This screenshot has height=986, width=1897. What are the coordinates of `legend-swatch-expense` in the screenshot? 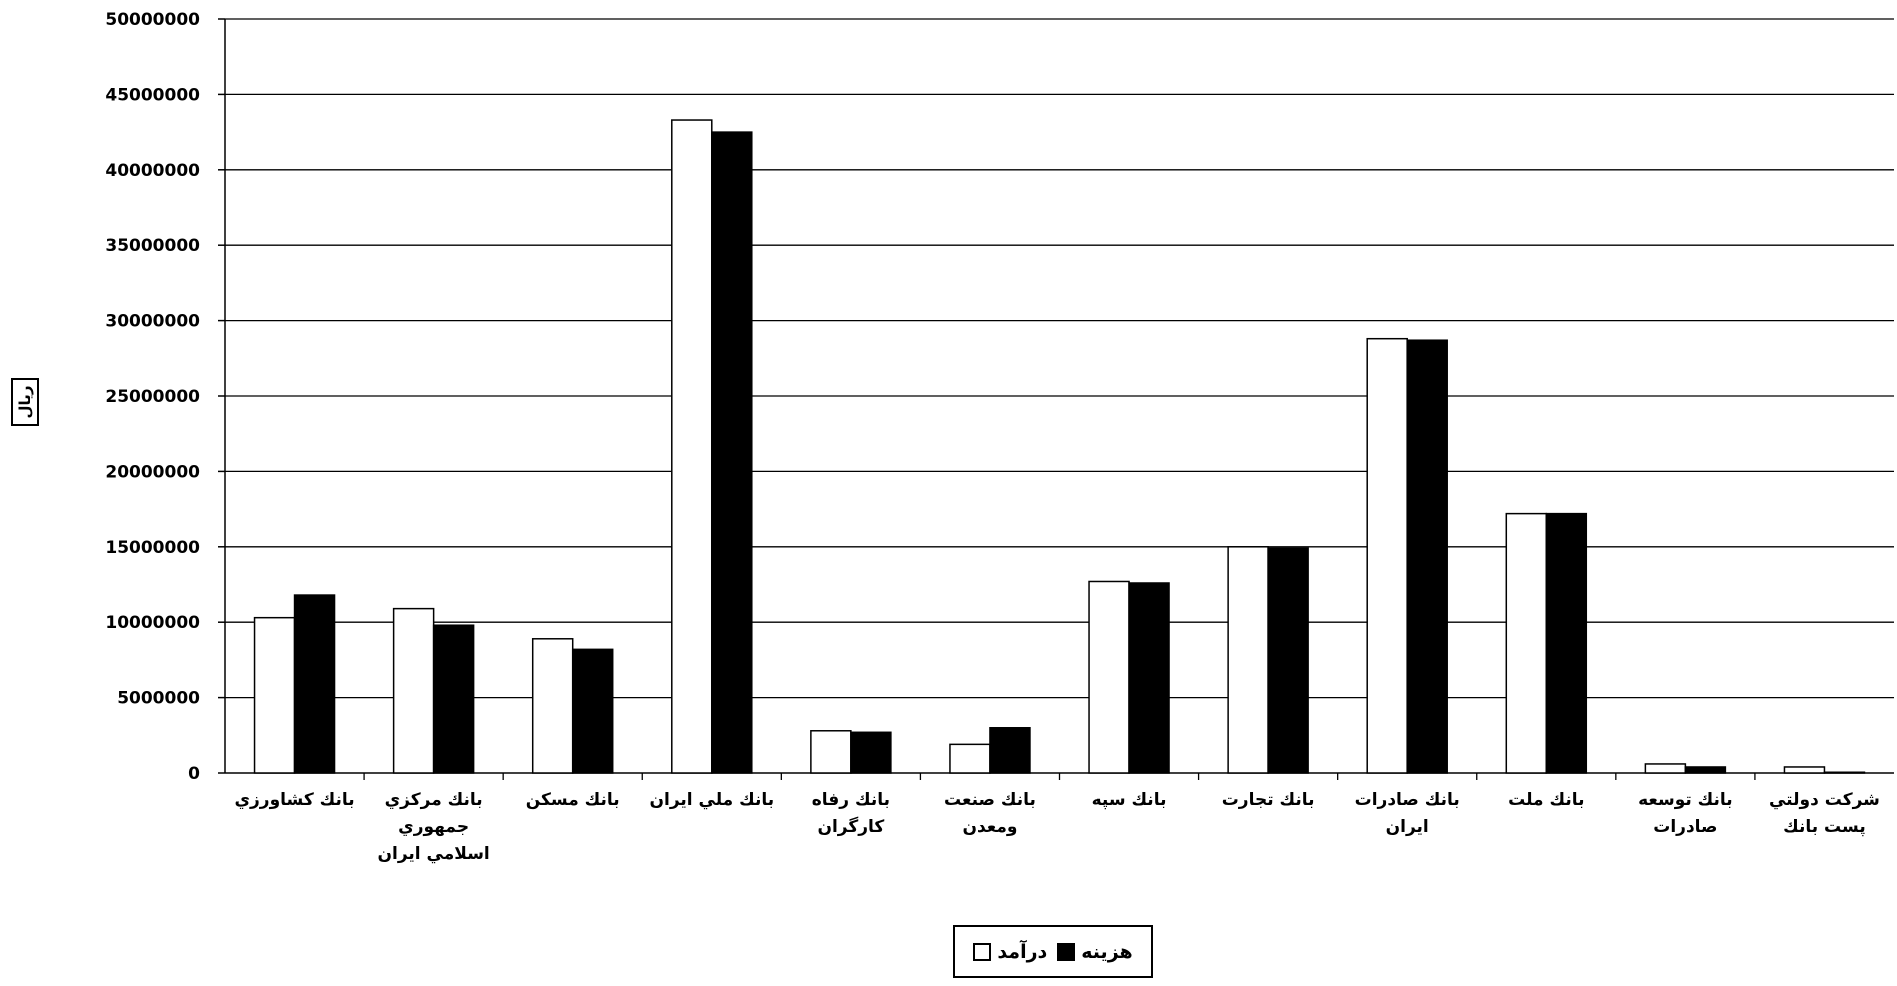 It's located at (1066, 951).